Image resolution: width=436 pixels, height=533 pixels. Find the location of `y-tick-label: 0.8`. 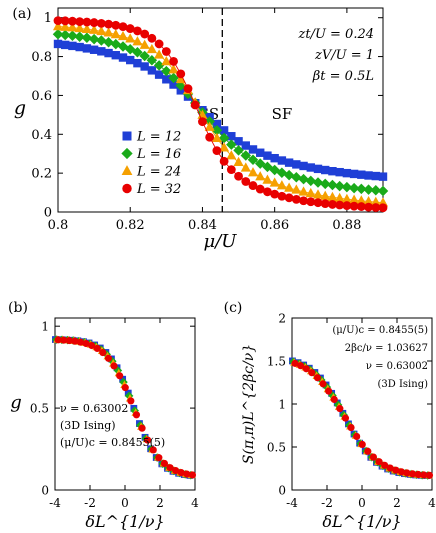

y-tick-label: 0.8 is located at coordinates (41, 57).